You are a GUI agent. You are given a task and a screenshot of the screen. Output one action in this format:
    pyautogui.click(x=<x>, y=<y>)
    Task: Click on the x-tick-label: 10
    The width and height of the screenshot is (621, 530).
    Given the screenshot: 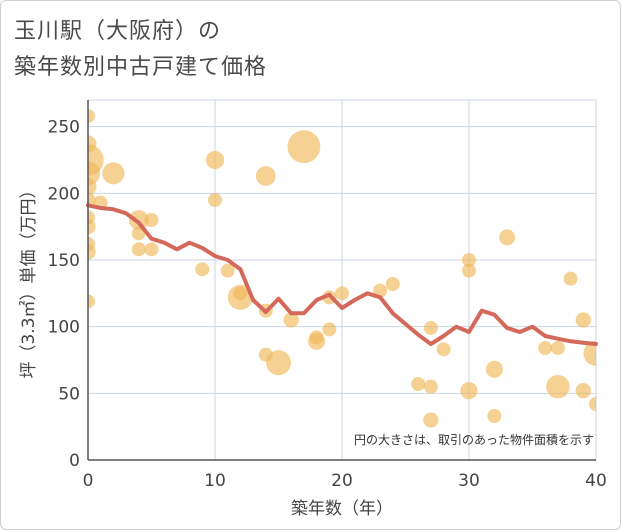 What is the action you would take?
    pyautogui.click(x=215, y=481)
    